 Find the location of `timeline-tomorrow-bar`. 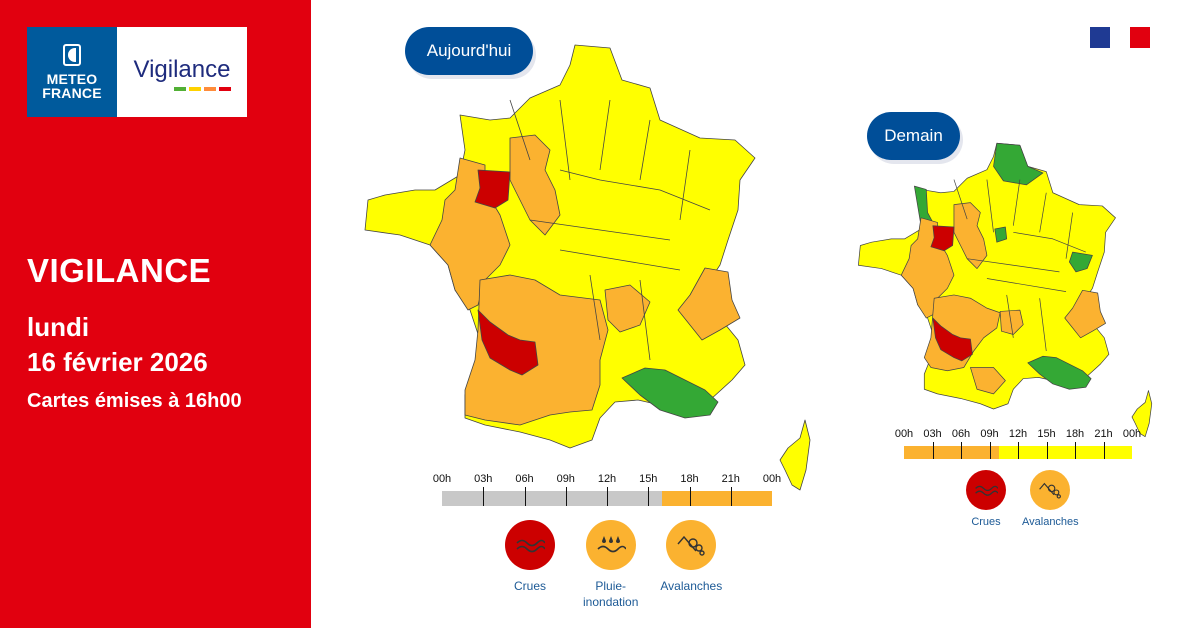

timeline-tomorrow-bar is located at coordinates (1018, 450).